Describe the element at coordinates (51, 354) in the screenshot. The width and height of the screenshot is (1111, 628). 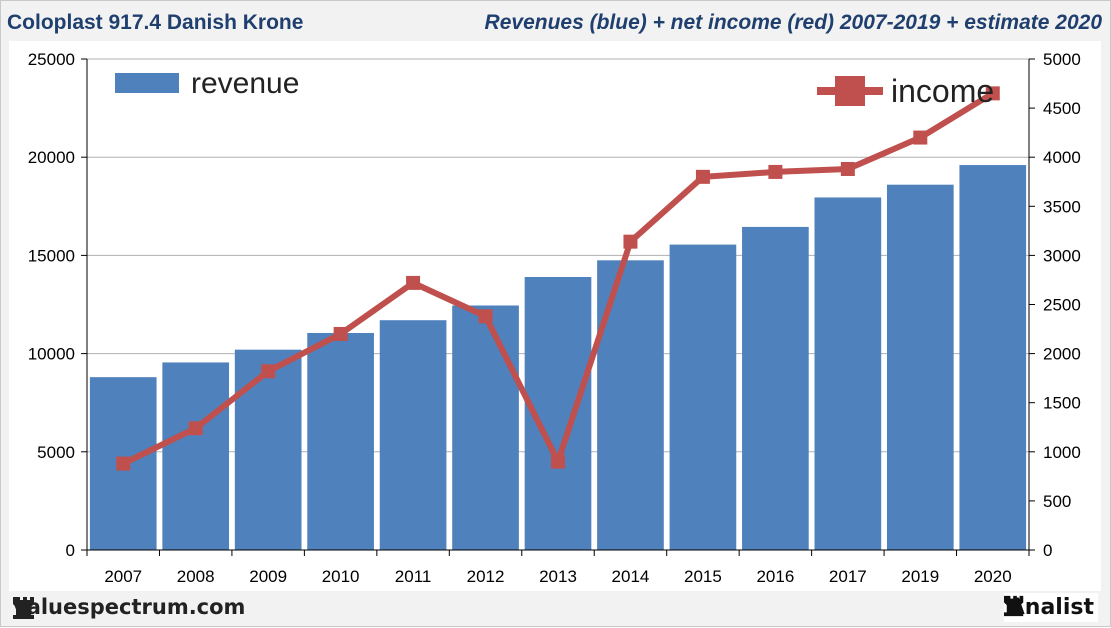
I see `y-left-tick-label: 10000` at that location.